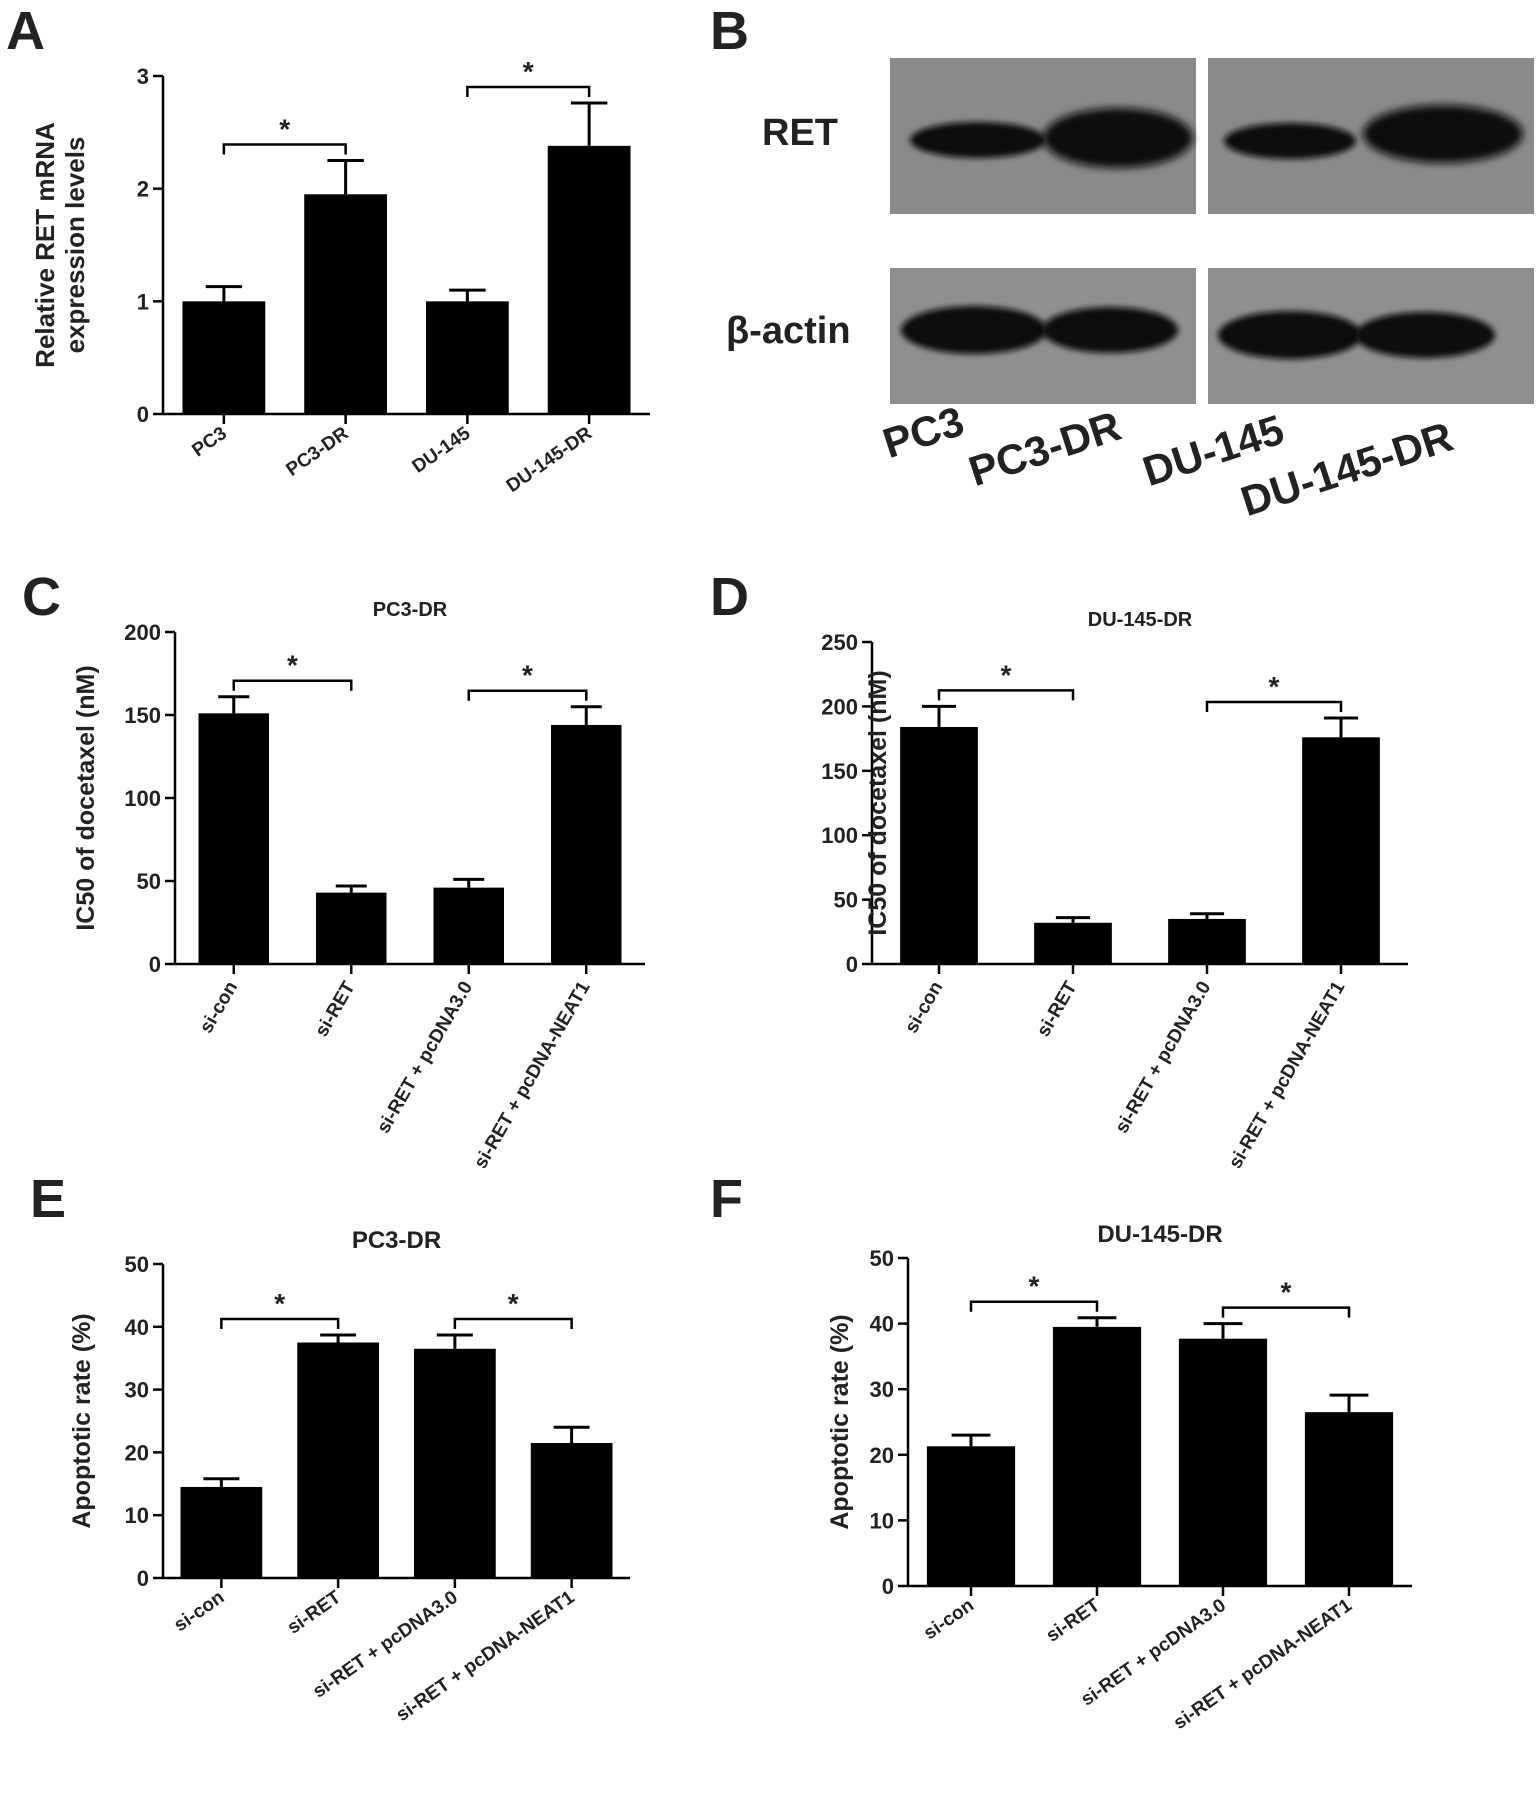  What do you see at coordinates (442, 450) in the screenshot?
I see `category-label-a-3: DU-145` at bounding box center [442, 450].